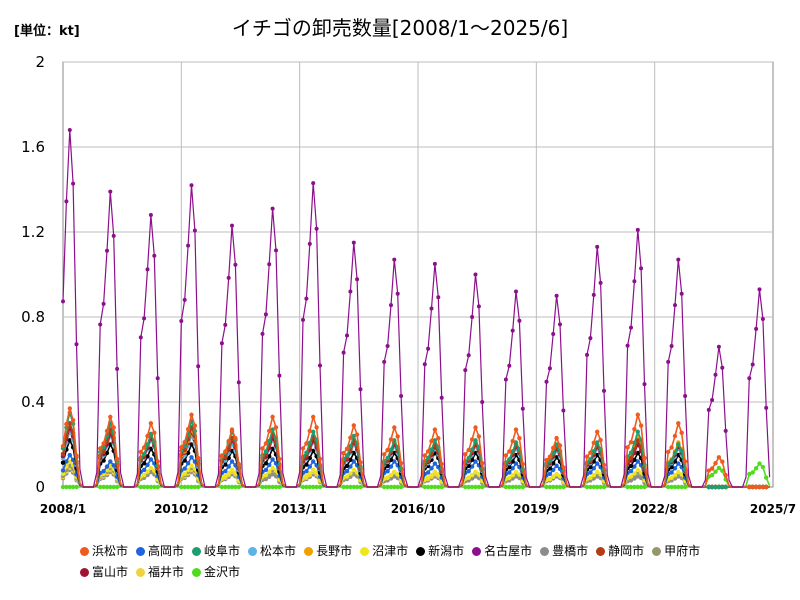  I want to click on legend-item: 富山市, so click(104, 571).